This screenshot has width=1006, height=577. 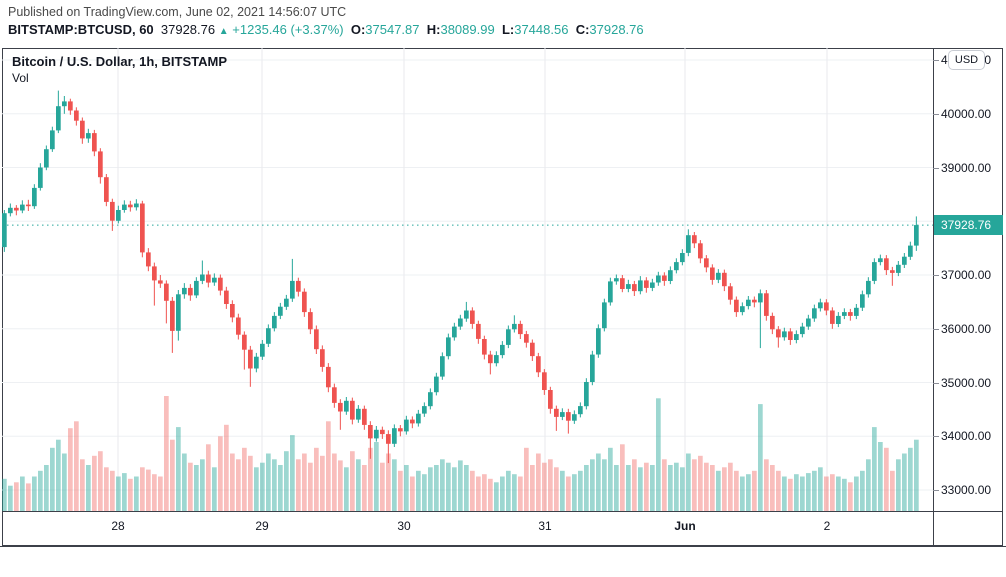 What do you see at coordinates (503, 561) in the screenshot?
I see `footer-bar: TradingView` at bounding box center [503, 561].